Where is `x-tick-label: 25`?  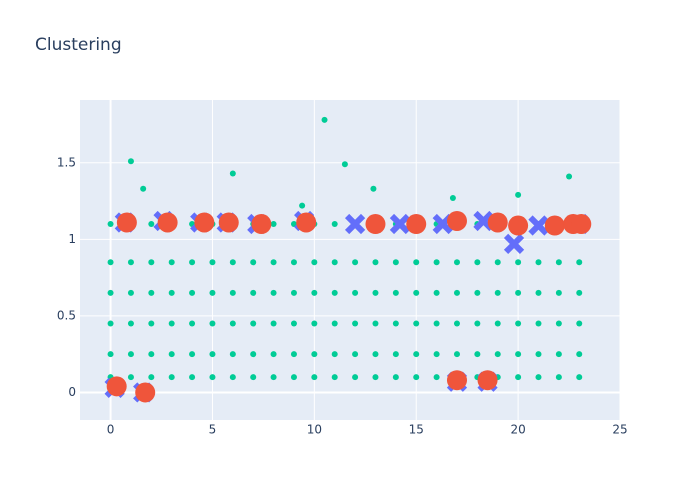 x-tick-label: 25 is located at coordinates (619, 430).